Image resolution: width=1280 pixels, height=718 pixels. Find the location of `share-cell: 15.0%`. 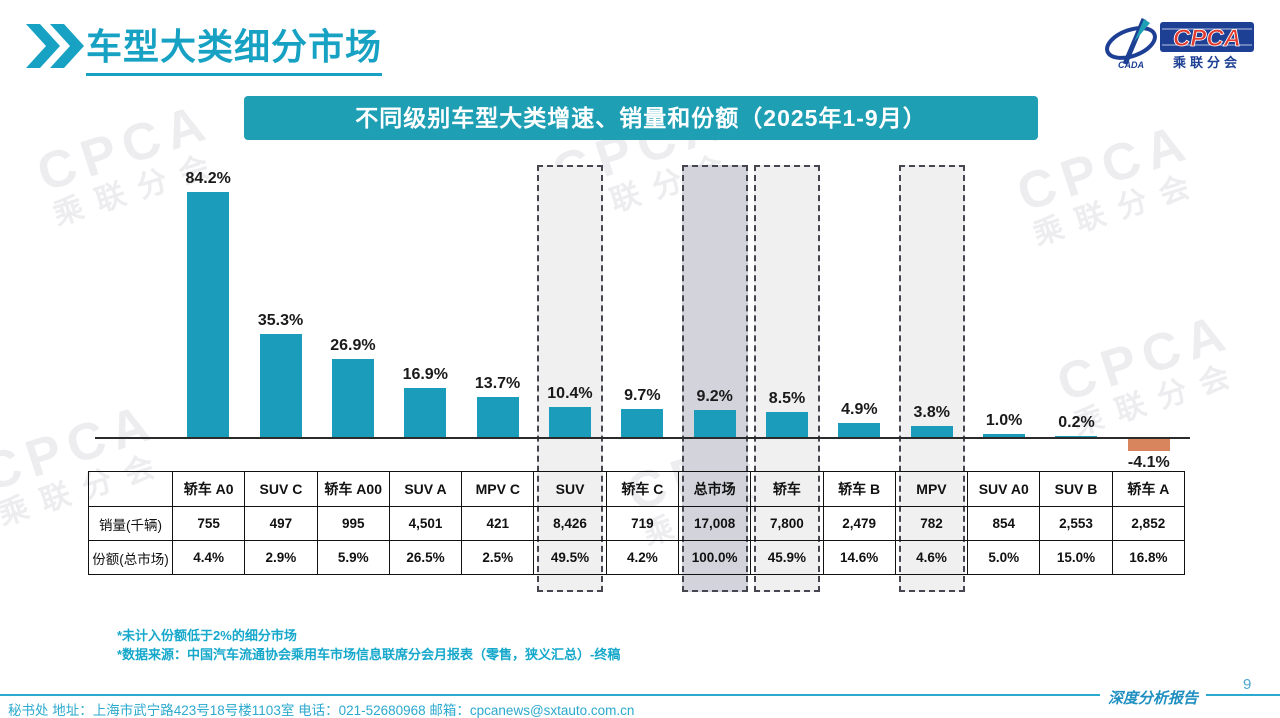

share-cell: 15.0% is located at coordinates (1076, 557).